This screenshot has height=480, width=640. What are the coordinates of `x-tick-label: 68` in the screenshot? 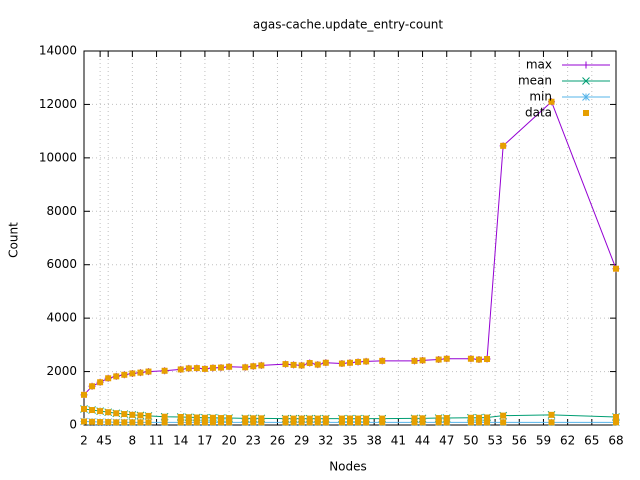 It's located at (615, 441).